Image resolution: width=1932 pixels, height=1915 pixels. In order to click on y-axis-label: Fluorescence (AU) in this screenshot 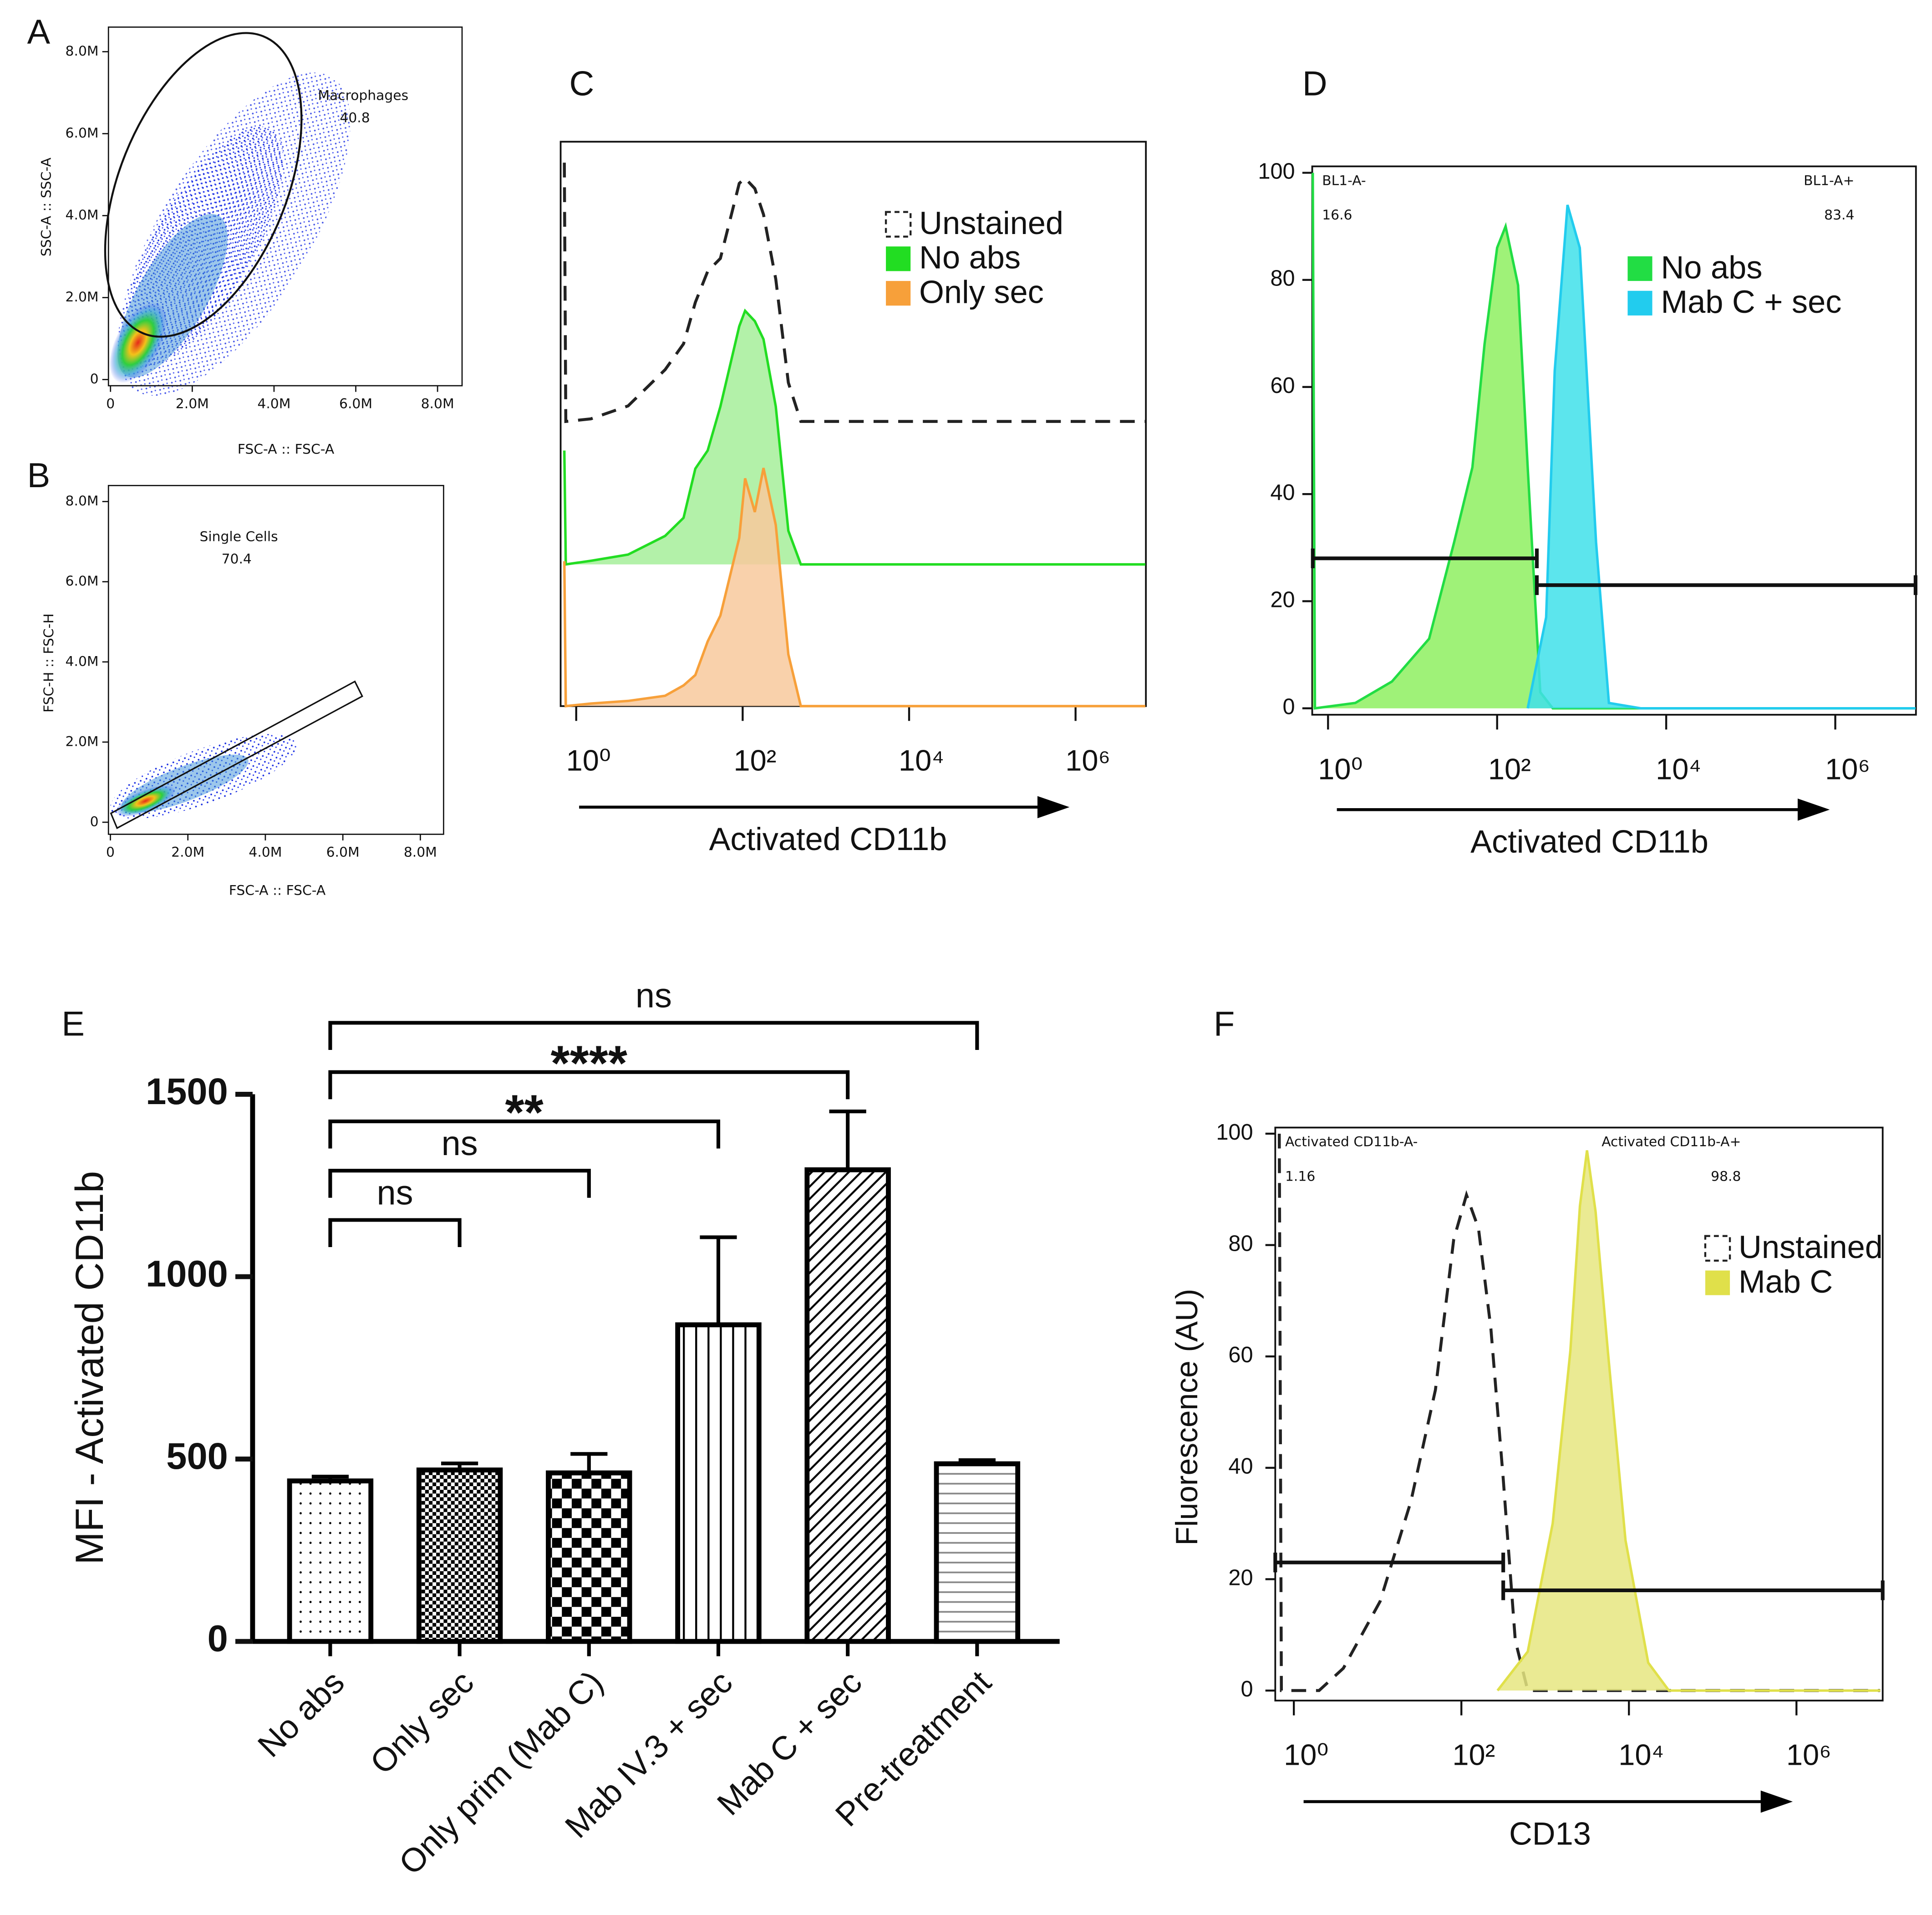, I will do `click(1187, 1417)`.